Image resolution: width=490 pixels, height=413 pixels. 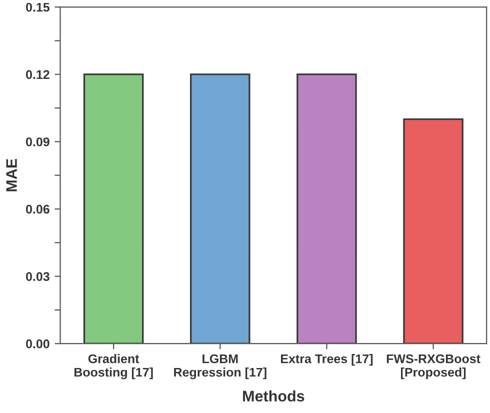 What do you see at coordinates (11, 175) in the screenshot?
I see `y-axis-title: MAE` at bounding box center [11, 175].